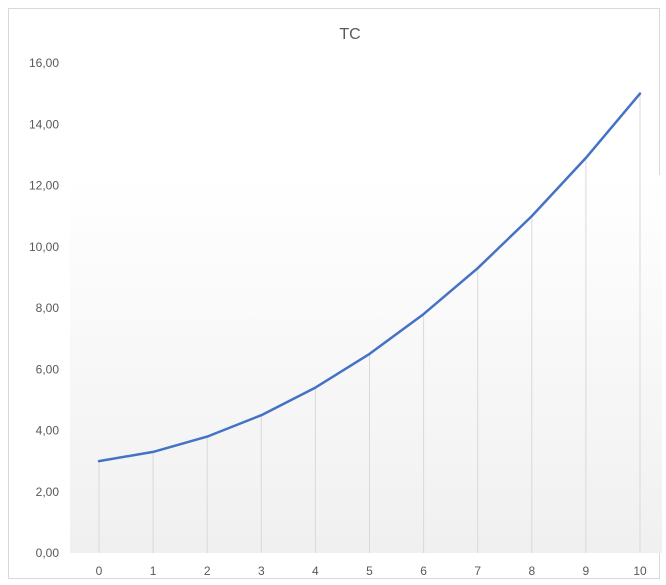  What do you see at coordinates (99, 571) in the screenshot?
I see `x-tick-label: 0` at bounding box center [99, 571].